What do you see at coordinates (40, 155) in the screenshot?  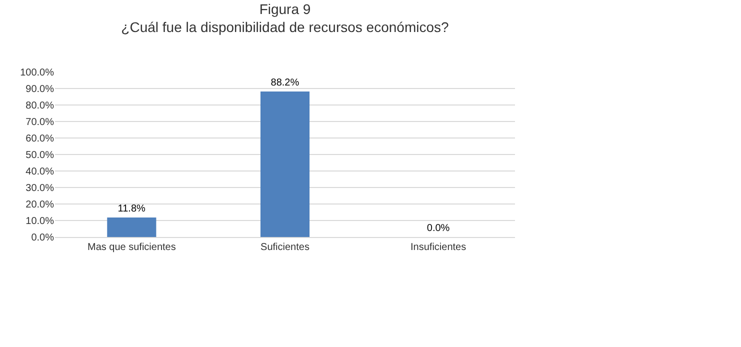 I see `y-tick-label: 50.0%` at bounding box center [40, 155].